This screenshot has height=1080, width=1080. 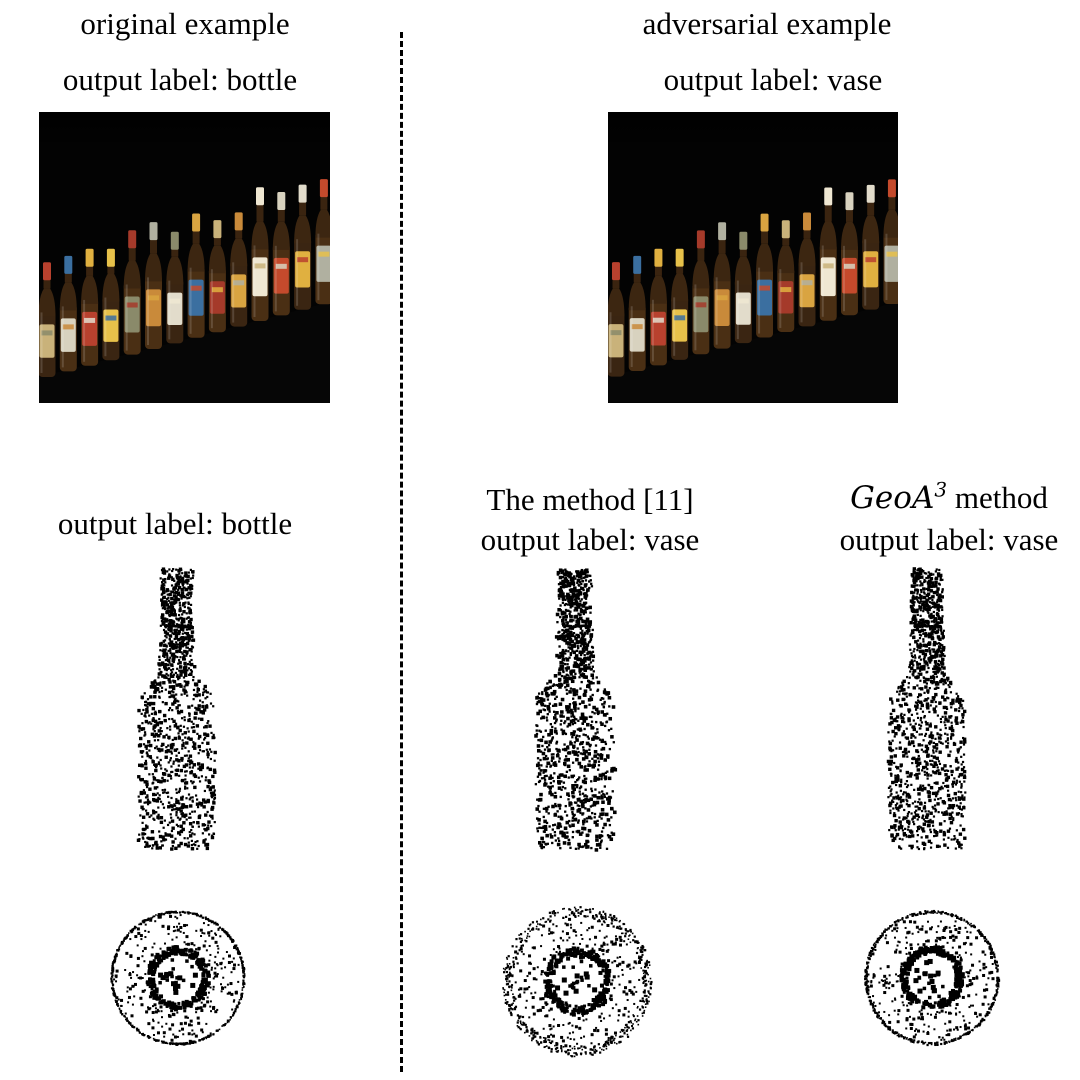 What do you see at coordinates (401, 552) in the screenshot?
I see `column-divider` at bounding box center [401, 552].